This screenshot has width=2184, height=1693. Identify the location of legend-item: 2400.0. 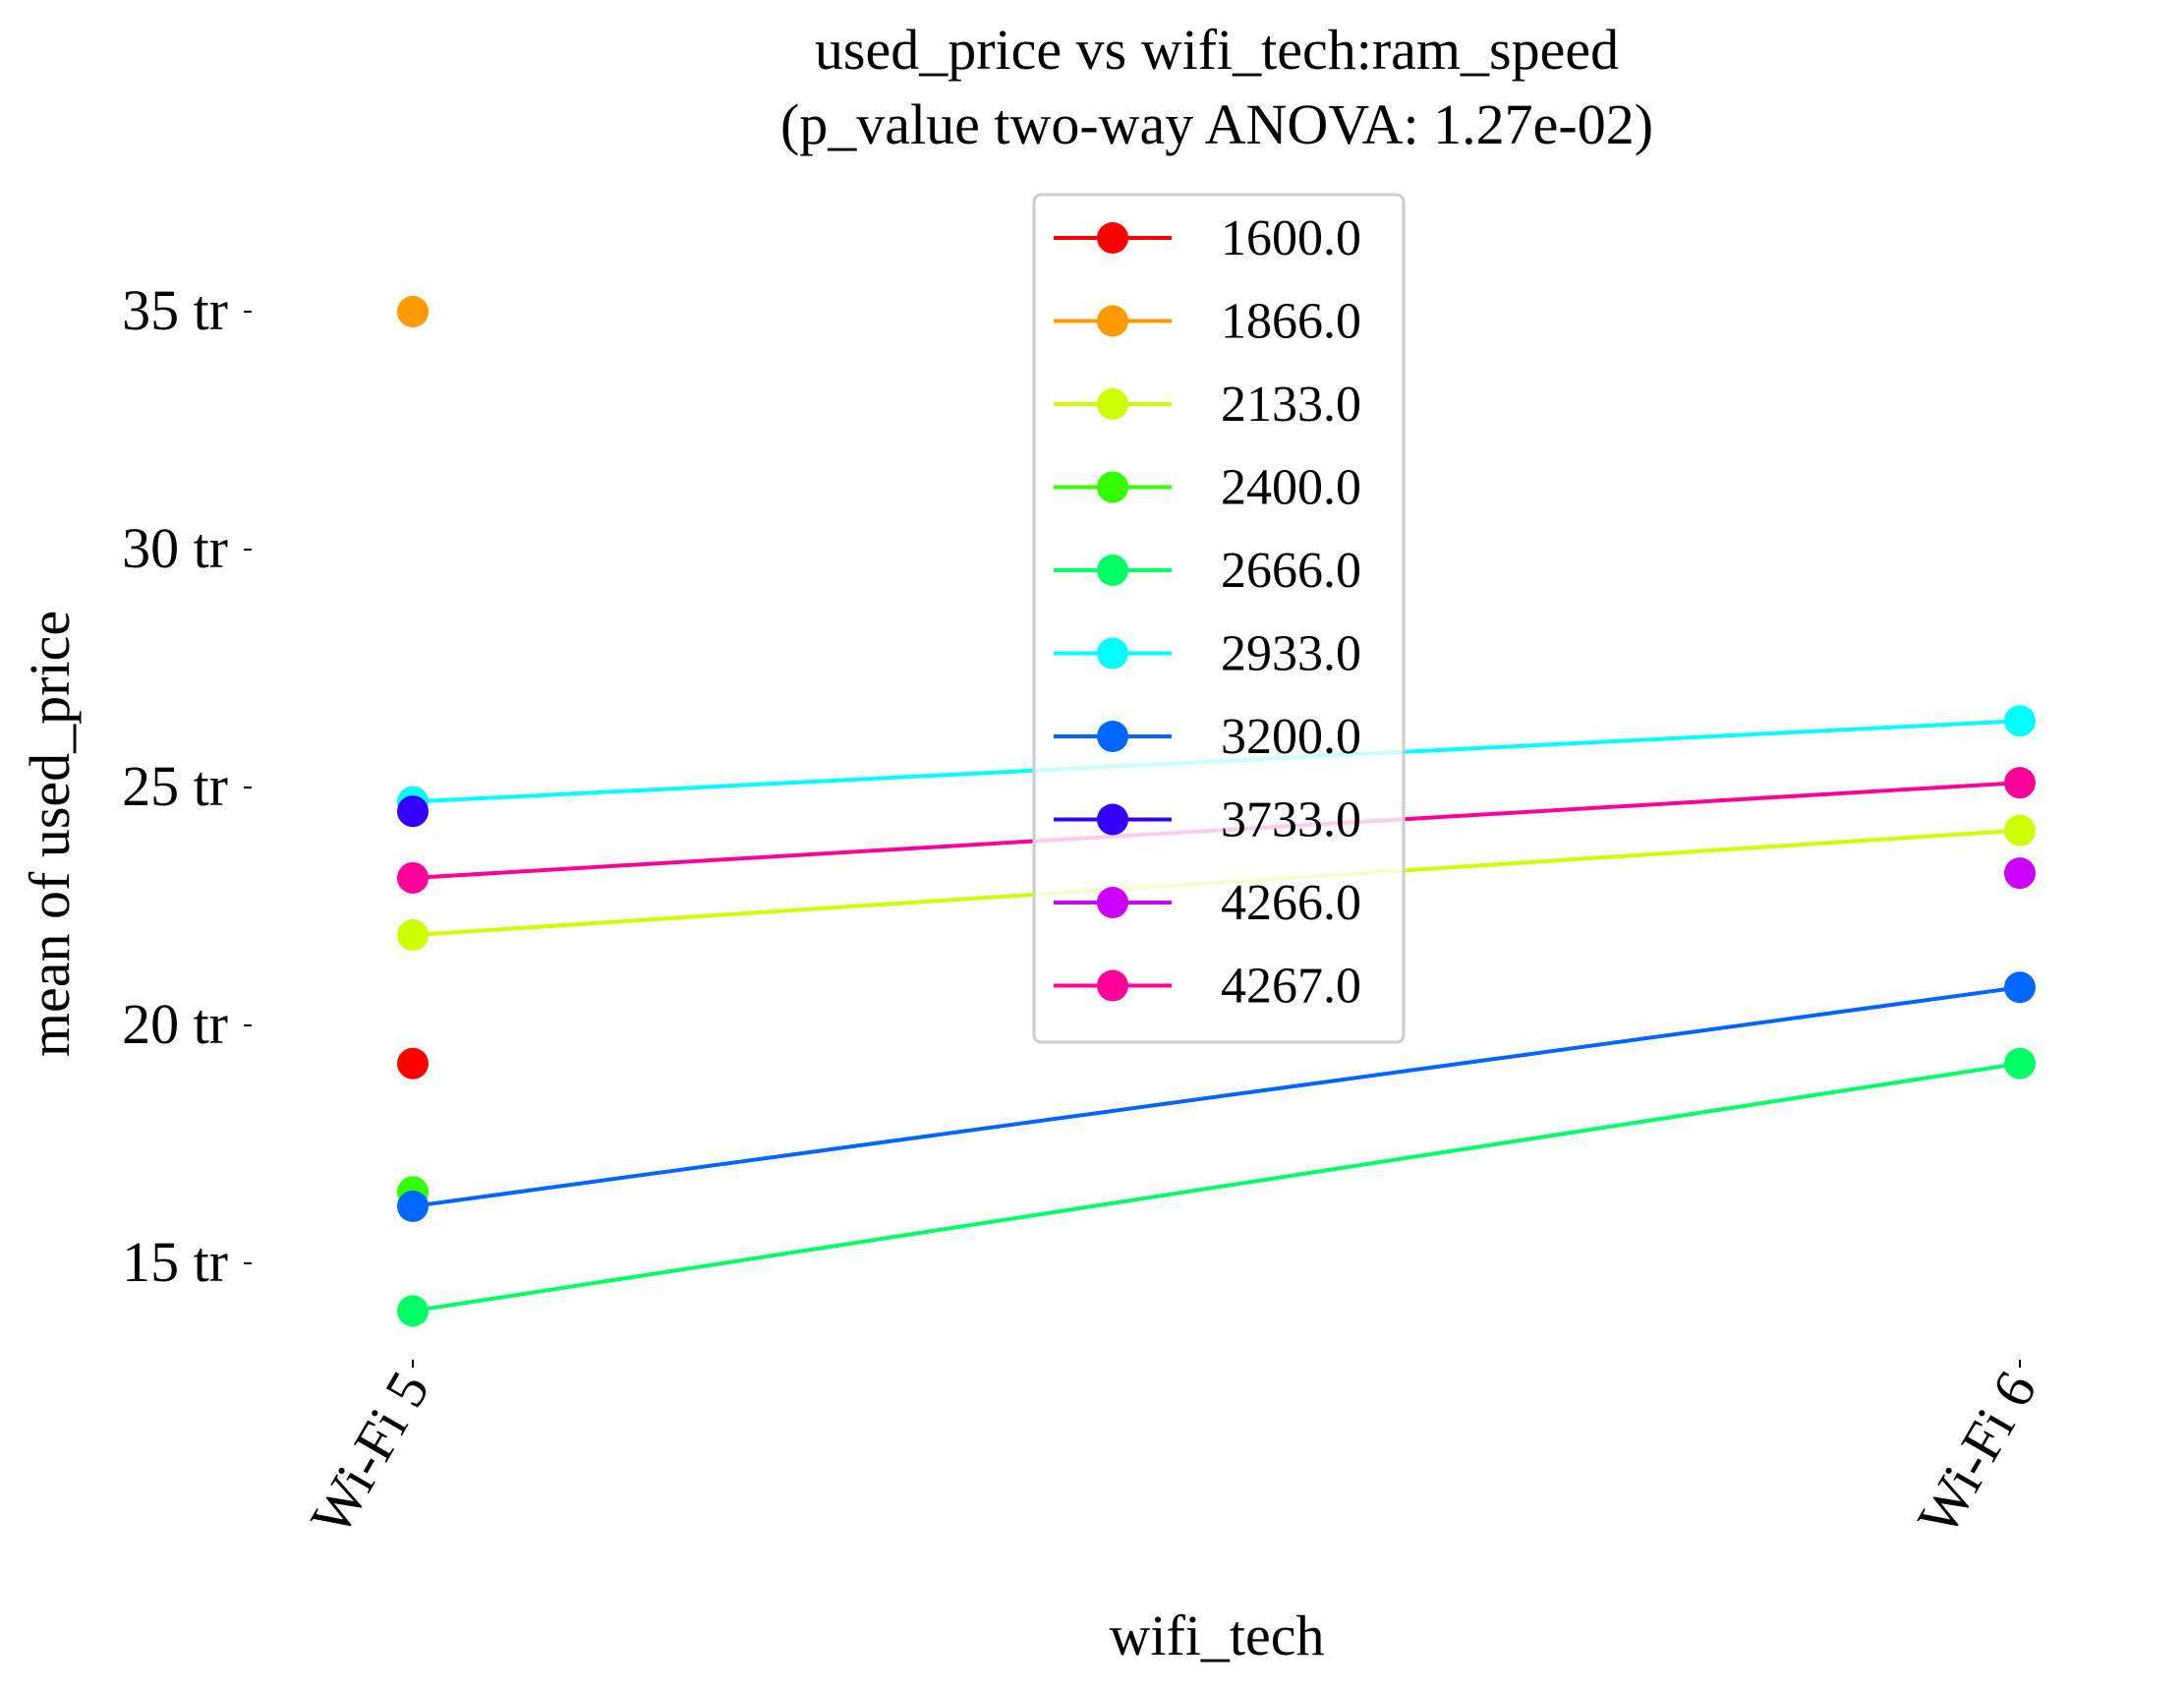
(1207, 488).